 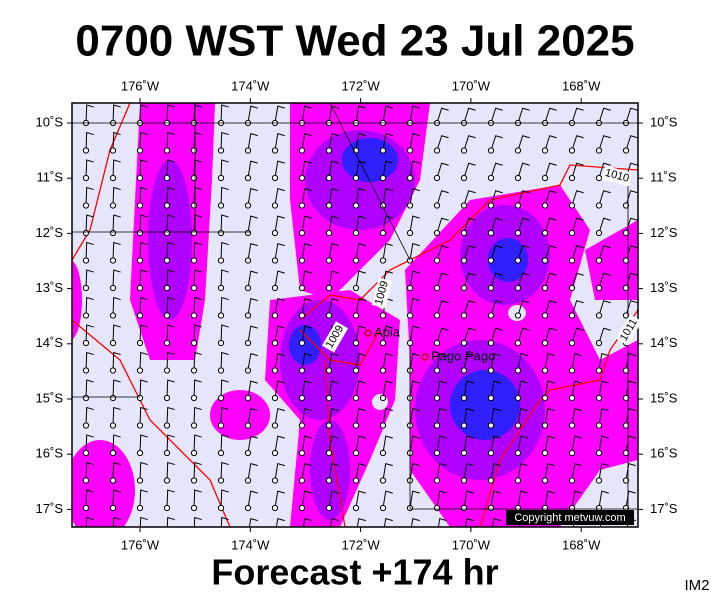 What do you see at coordinates (664, 232) in the screenshot?
I see `lat-label-right: 12˚S` at bounding box center [664, 232].